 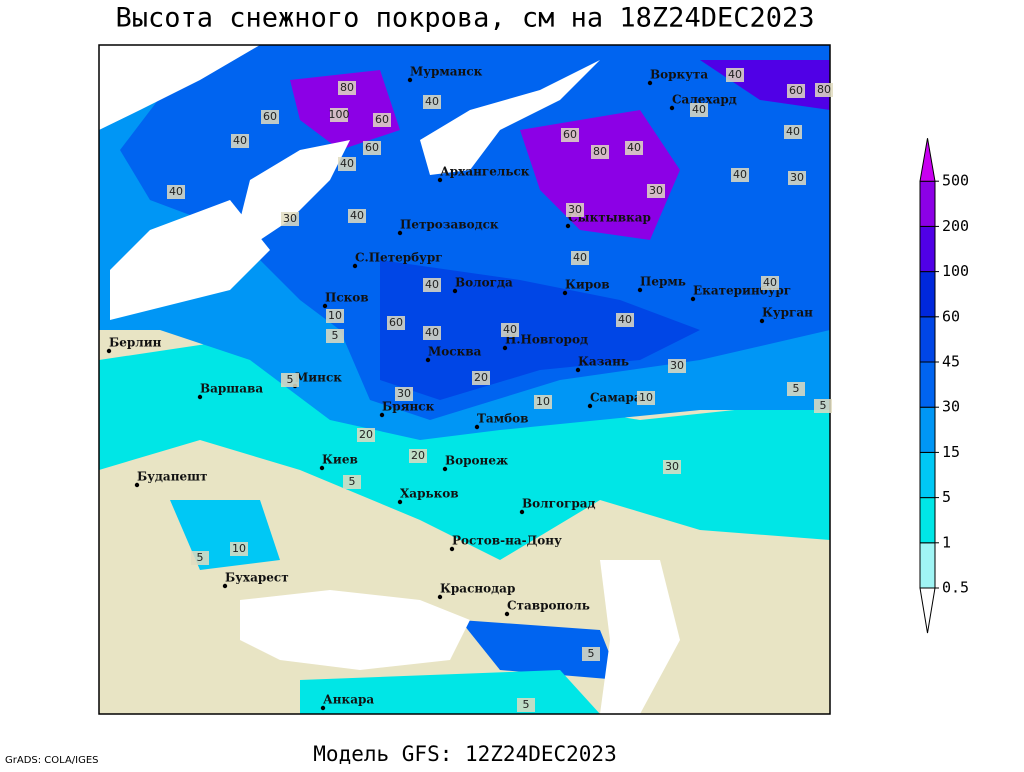 I want to click on city-label: Петрозаводск, so click(x=449, y=225).